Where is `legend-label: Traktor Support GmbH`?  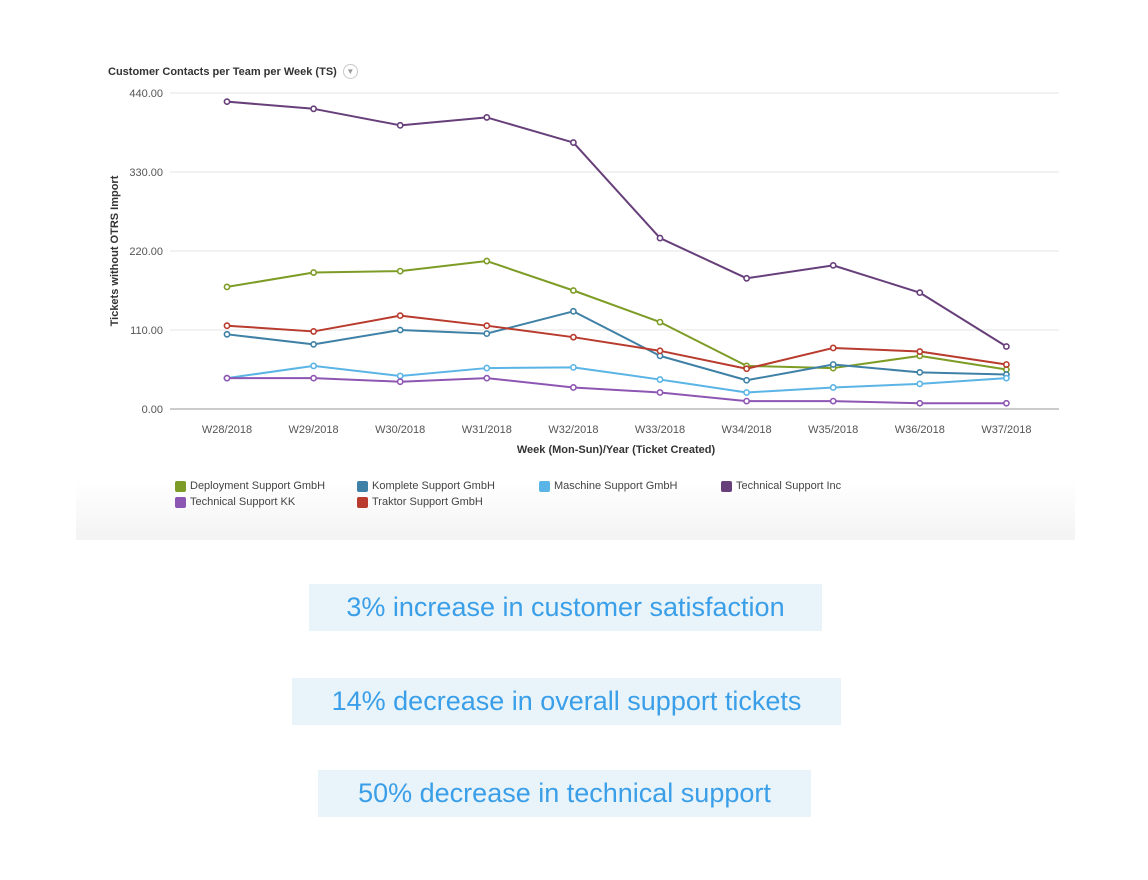 legend-label: Traktor Support GmbH is located at coordinates (427, 502).